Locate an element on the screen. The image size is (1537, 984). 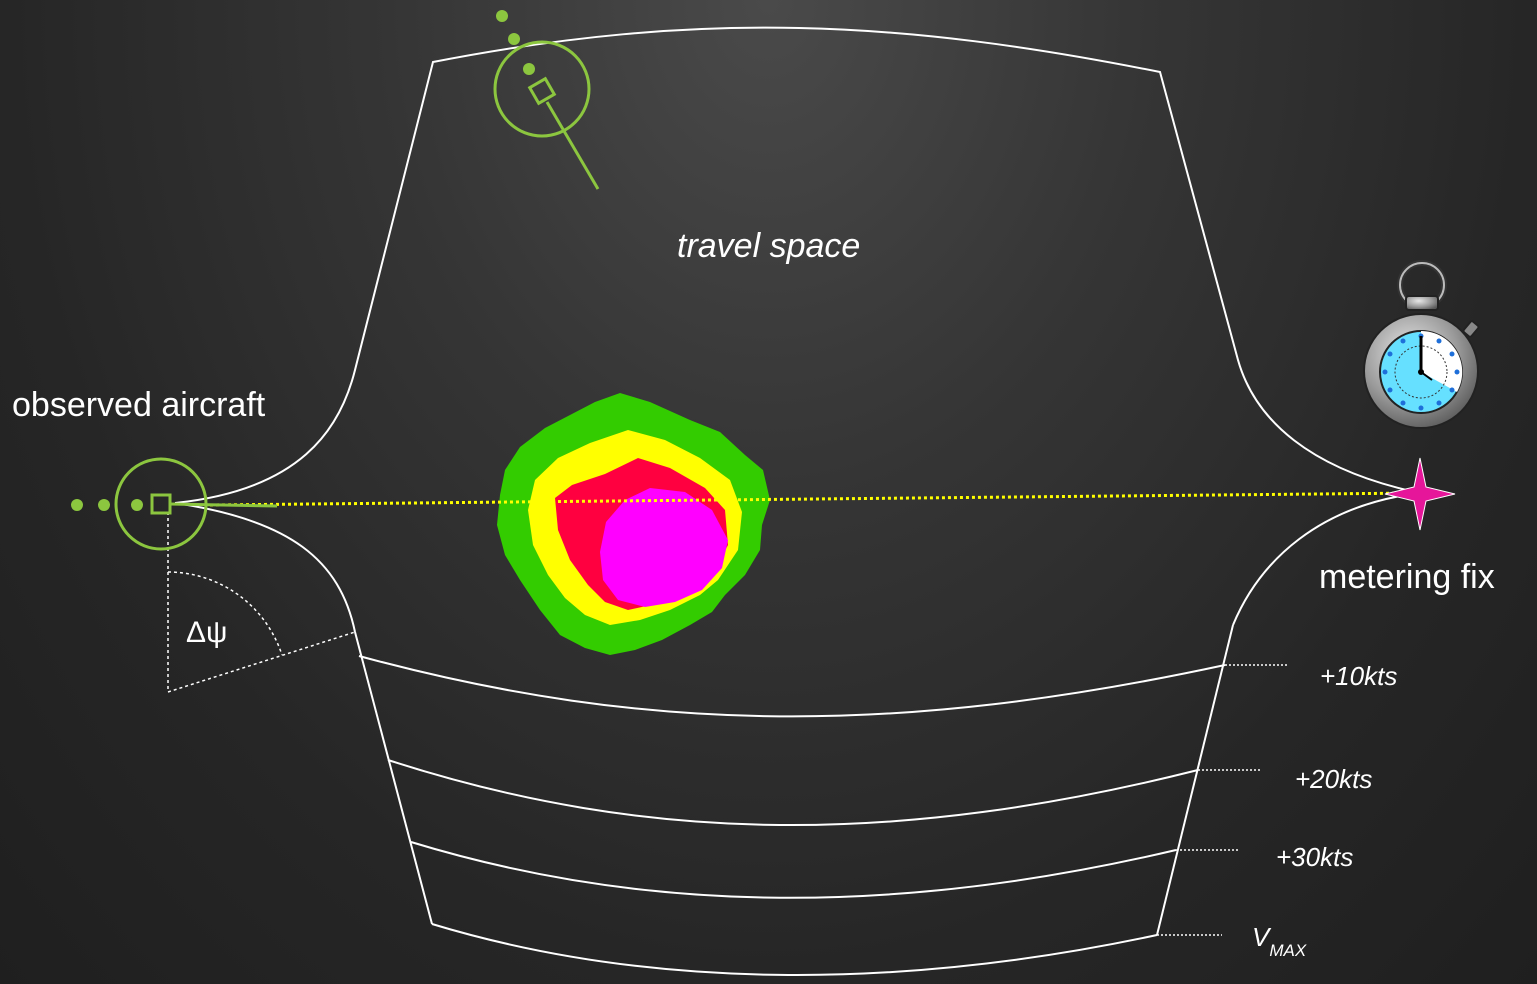
speed-band-leaders is located at coordinates (1222, 800).